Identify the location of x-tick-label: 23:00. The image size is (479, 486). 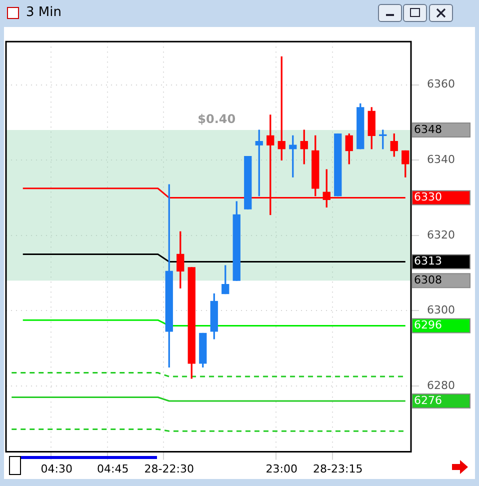
(282, 469).